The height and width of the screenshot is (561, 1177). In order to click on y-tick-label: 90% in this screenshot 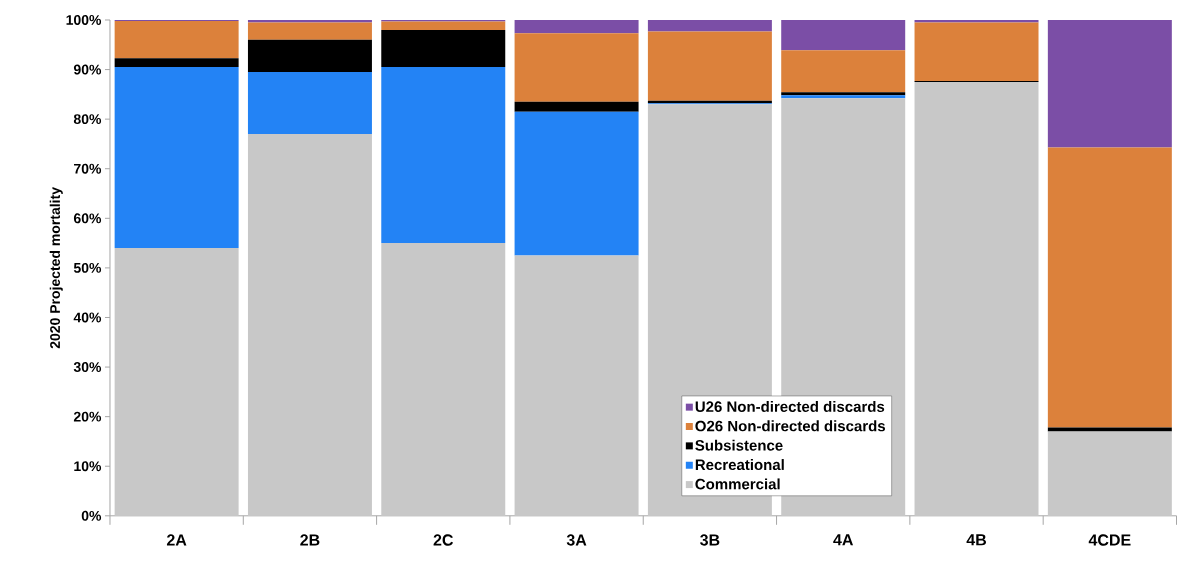, I will do `click(87, 69)`.